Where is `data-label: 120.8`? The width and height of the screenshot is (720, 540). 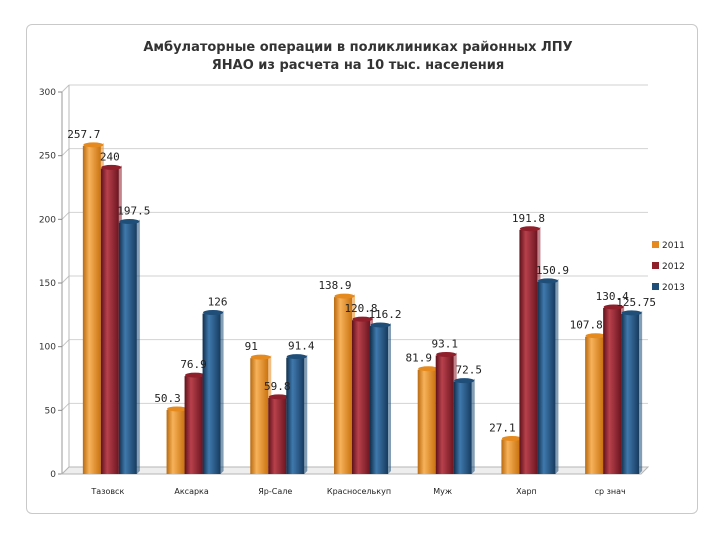
data-label: 120.8 is located at coordinates (360, 308).